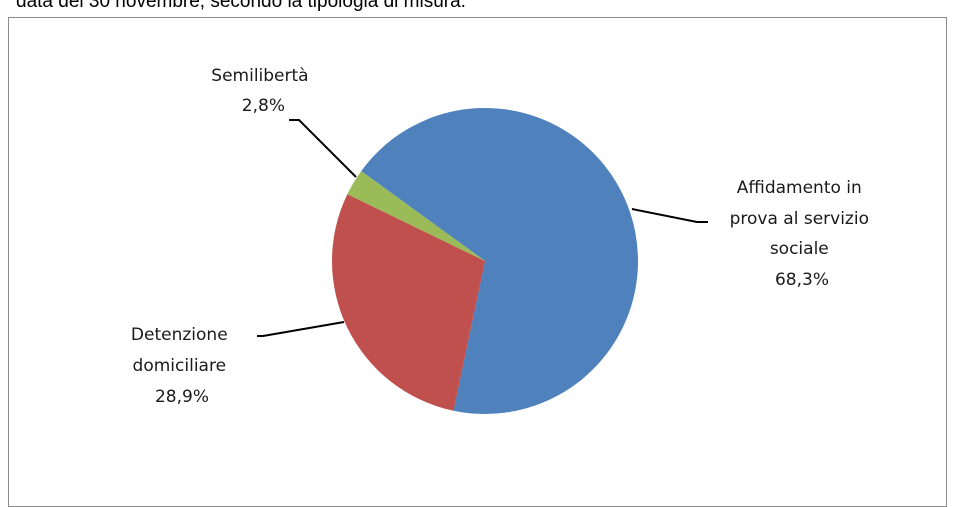 Image resolution: width=954 pixels, height=507 pixels. What do you see at coordinates (669, 215) in the screenshot?
I see `leader-line-affidamento` at bounding box center [669, 215].